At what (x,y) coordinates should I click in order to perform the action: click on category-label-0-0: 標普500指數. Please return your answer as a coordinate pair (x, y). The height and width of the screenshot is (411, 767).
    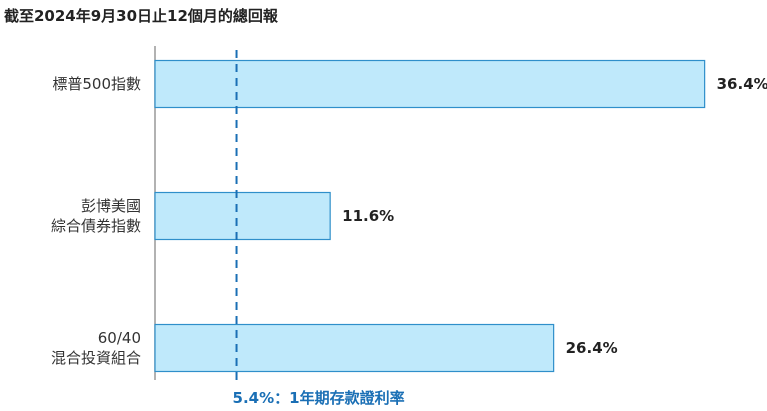
    Looking at the image, I should click on (96, 84).